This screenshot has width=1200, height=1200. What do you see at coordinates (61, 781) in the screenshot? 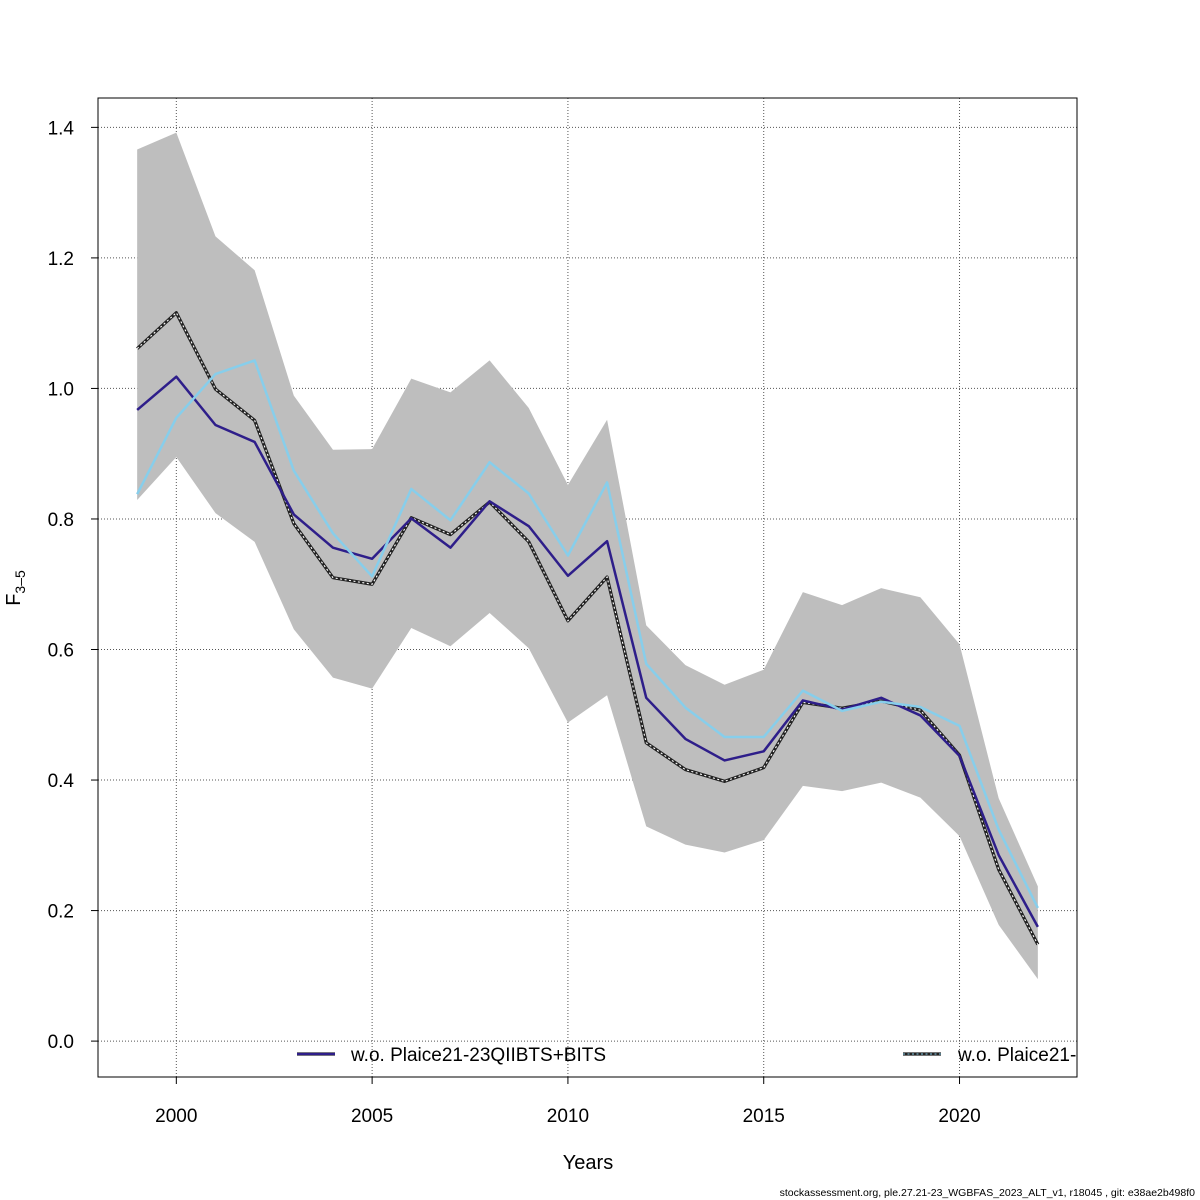
I see `y-tick-label: 0.4` at bounding box center [61, 781].